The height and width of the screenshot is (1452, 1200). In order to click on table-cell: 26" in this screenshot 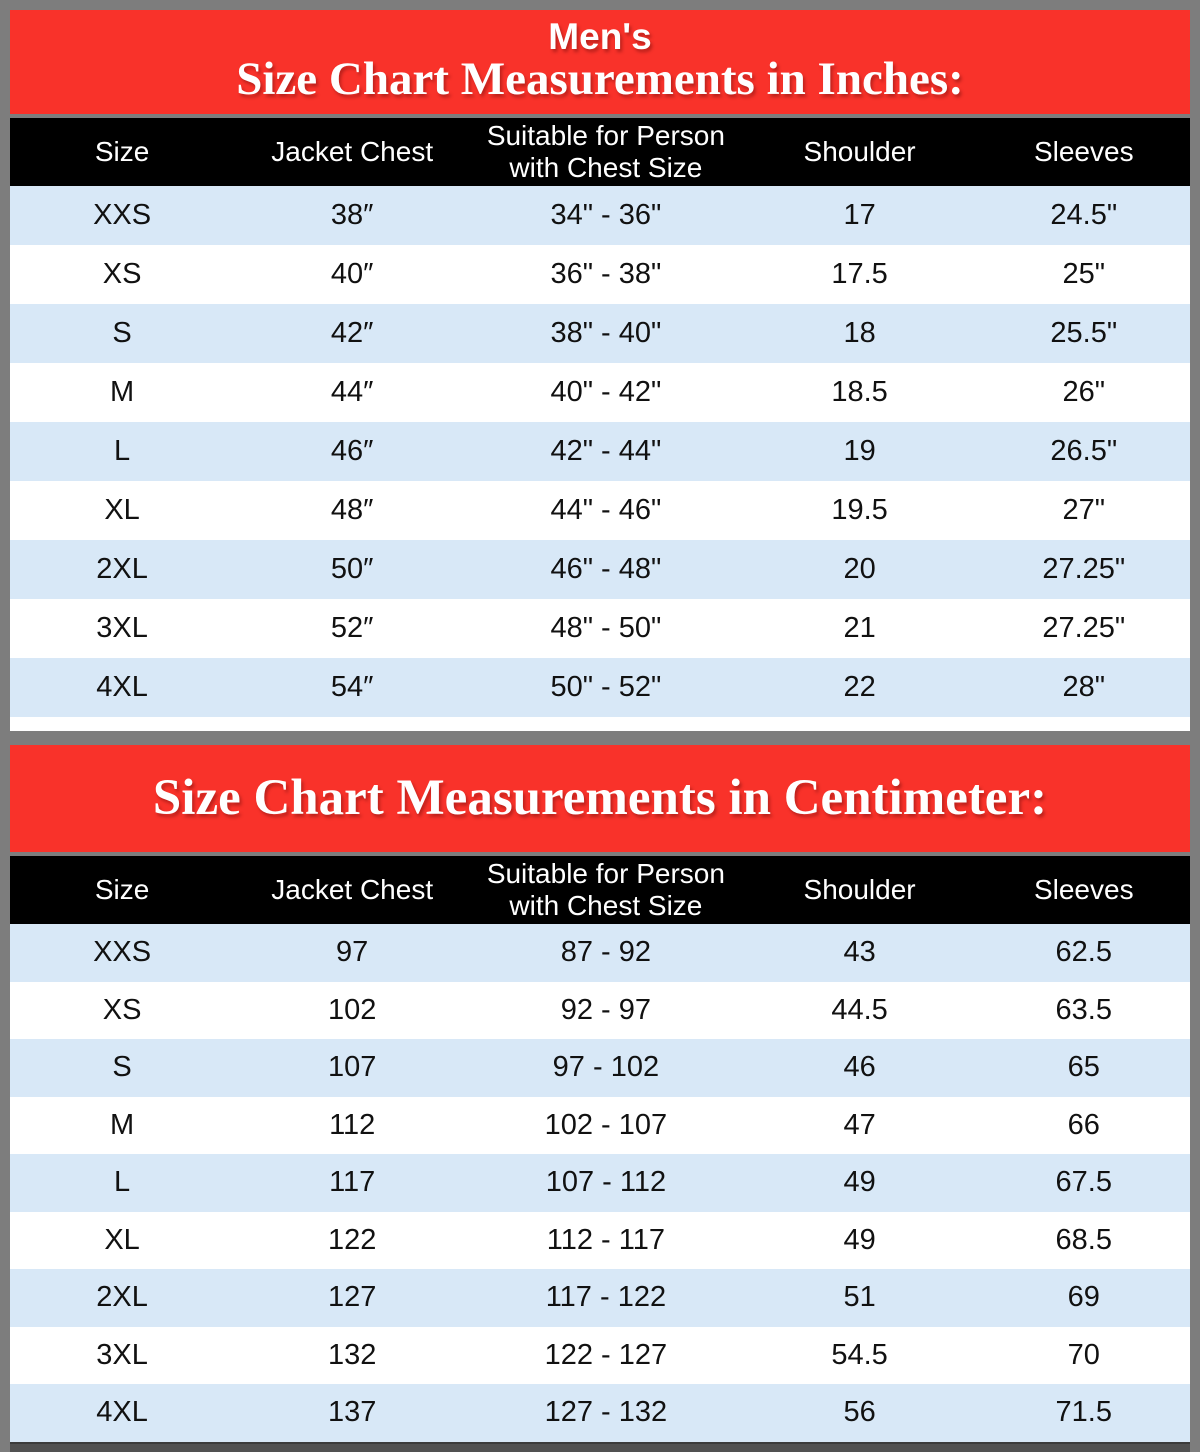, I will do `click(1084, 392)`.